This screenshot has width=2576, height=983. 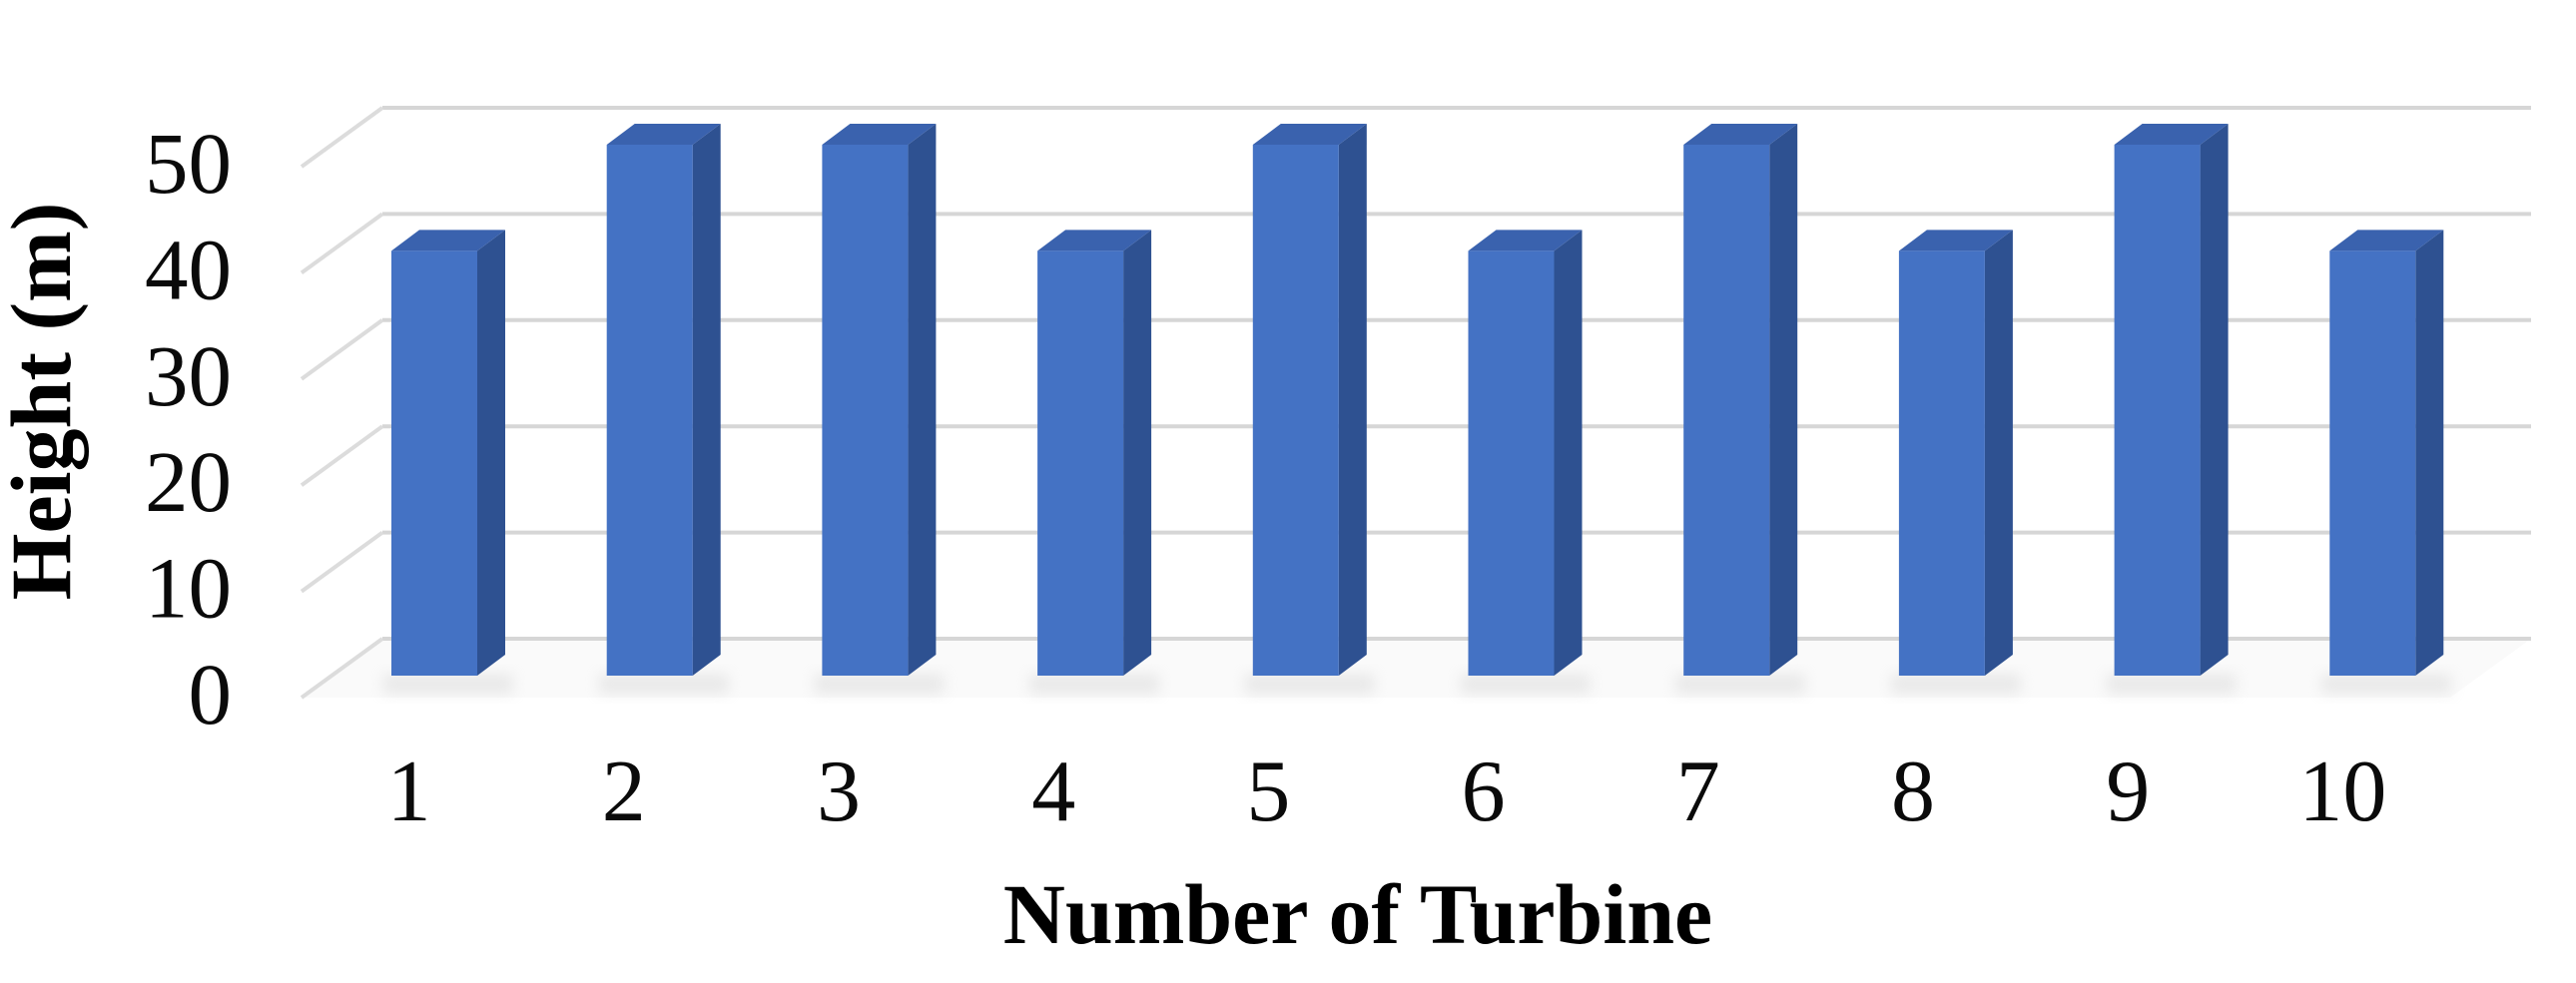 What do you see at coordinates (1357, 914) in the screenshot?
I see `x-axis-title: Number of Turbine` at bounding box center [1357, 914].